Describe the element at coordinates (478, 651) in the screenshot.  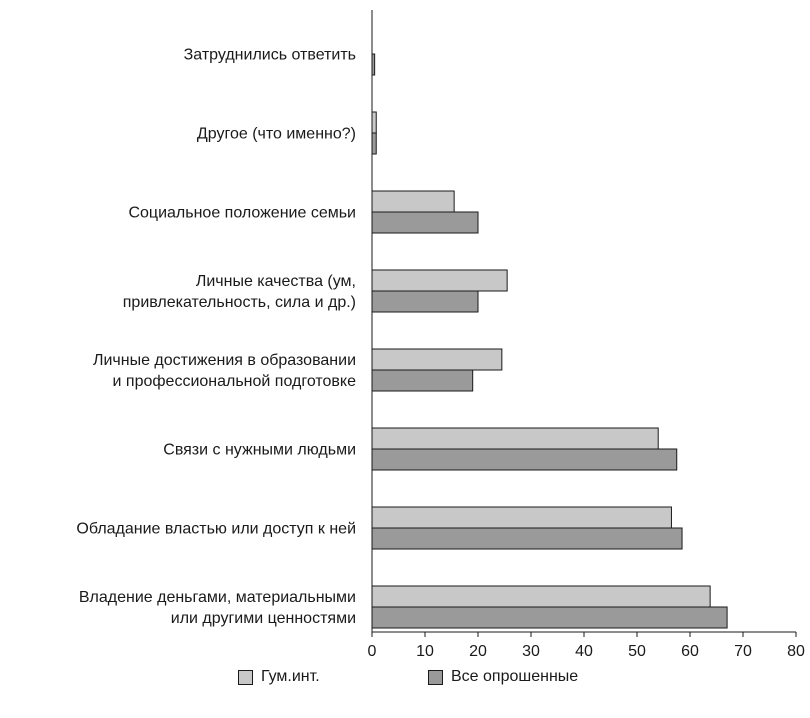
I see `x-tick-label-2: 20` at that location.